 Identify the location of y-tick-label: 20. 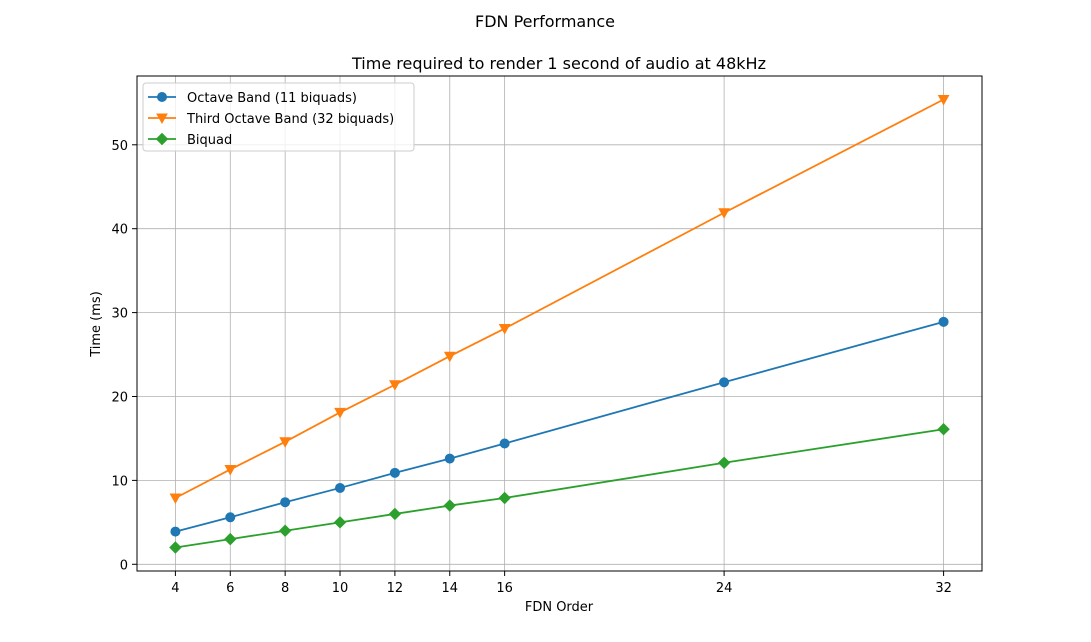
(119, 397).